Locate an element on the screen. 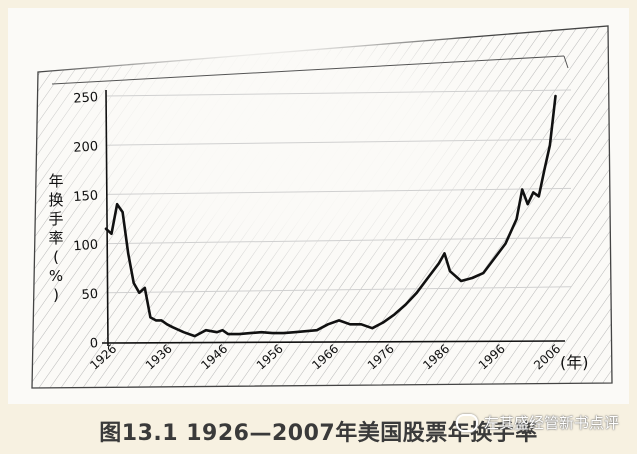 The height and width of the screenshot is (454, 637). y-tick-0: 0 is located at coordinates (93, 344).